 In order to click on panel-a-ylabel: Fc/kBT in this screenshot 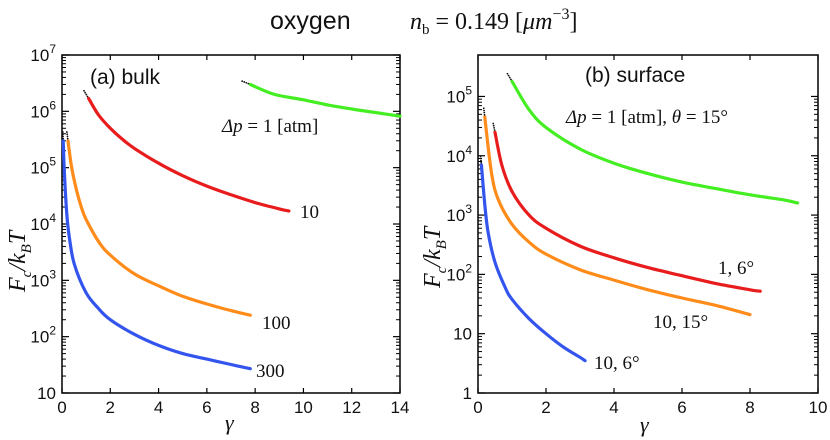, I will do `click(20, 261)`.